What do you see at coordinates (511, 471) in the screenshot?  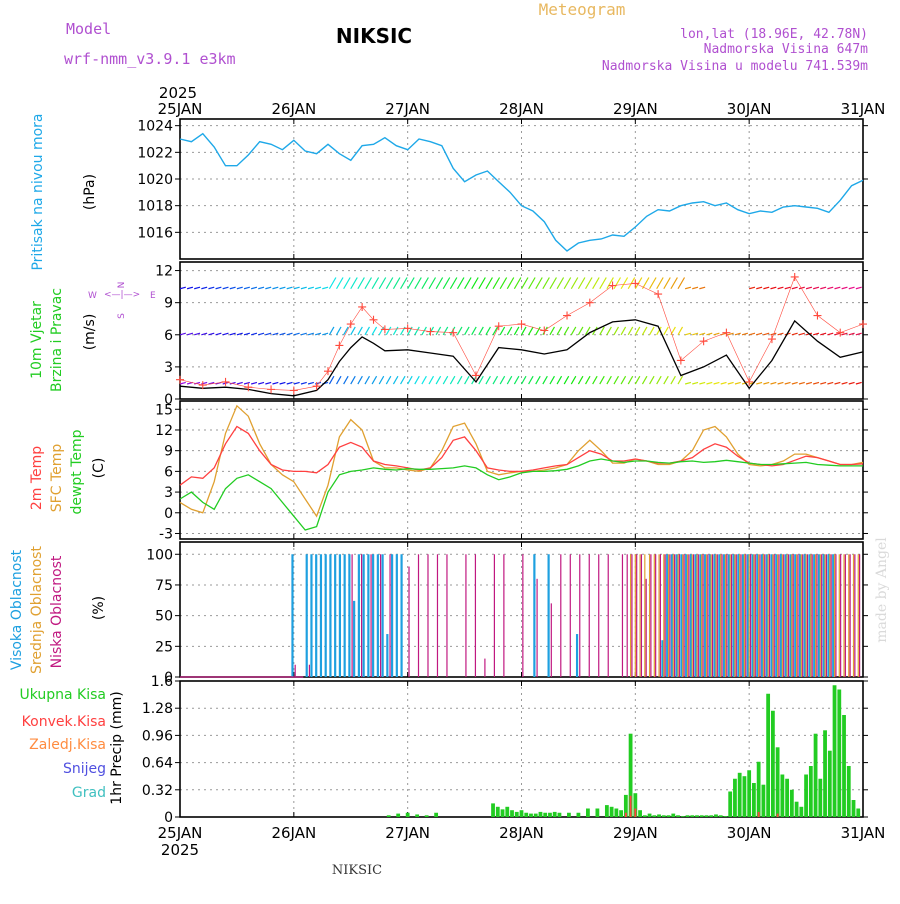 I see `temp-panel: -3 0 3 6 9 12 15` at bounding box center [511, 471].